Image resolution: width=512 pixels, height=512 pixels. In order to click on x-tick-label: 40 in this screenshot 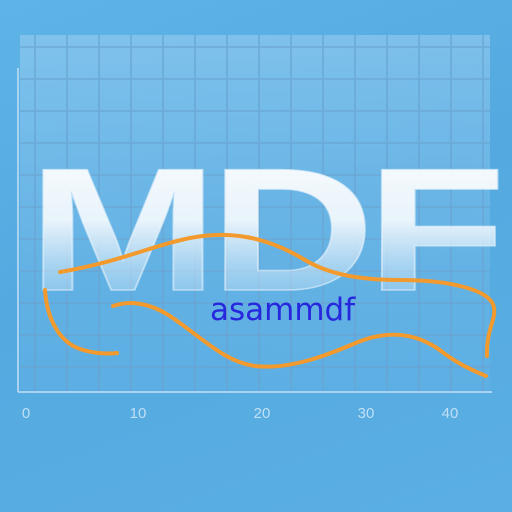, I will do `click(450, 413)`.